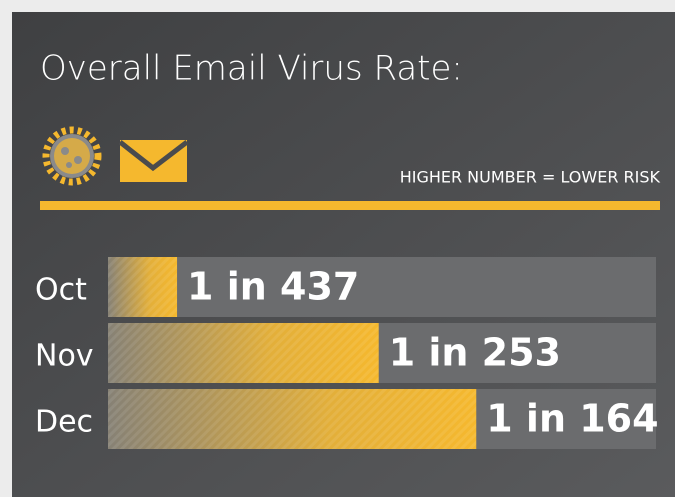  I want to click on value-label: 1 in 437, so click(273, 287).